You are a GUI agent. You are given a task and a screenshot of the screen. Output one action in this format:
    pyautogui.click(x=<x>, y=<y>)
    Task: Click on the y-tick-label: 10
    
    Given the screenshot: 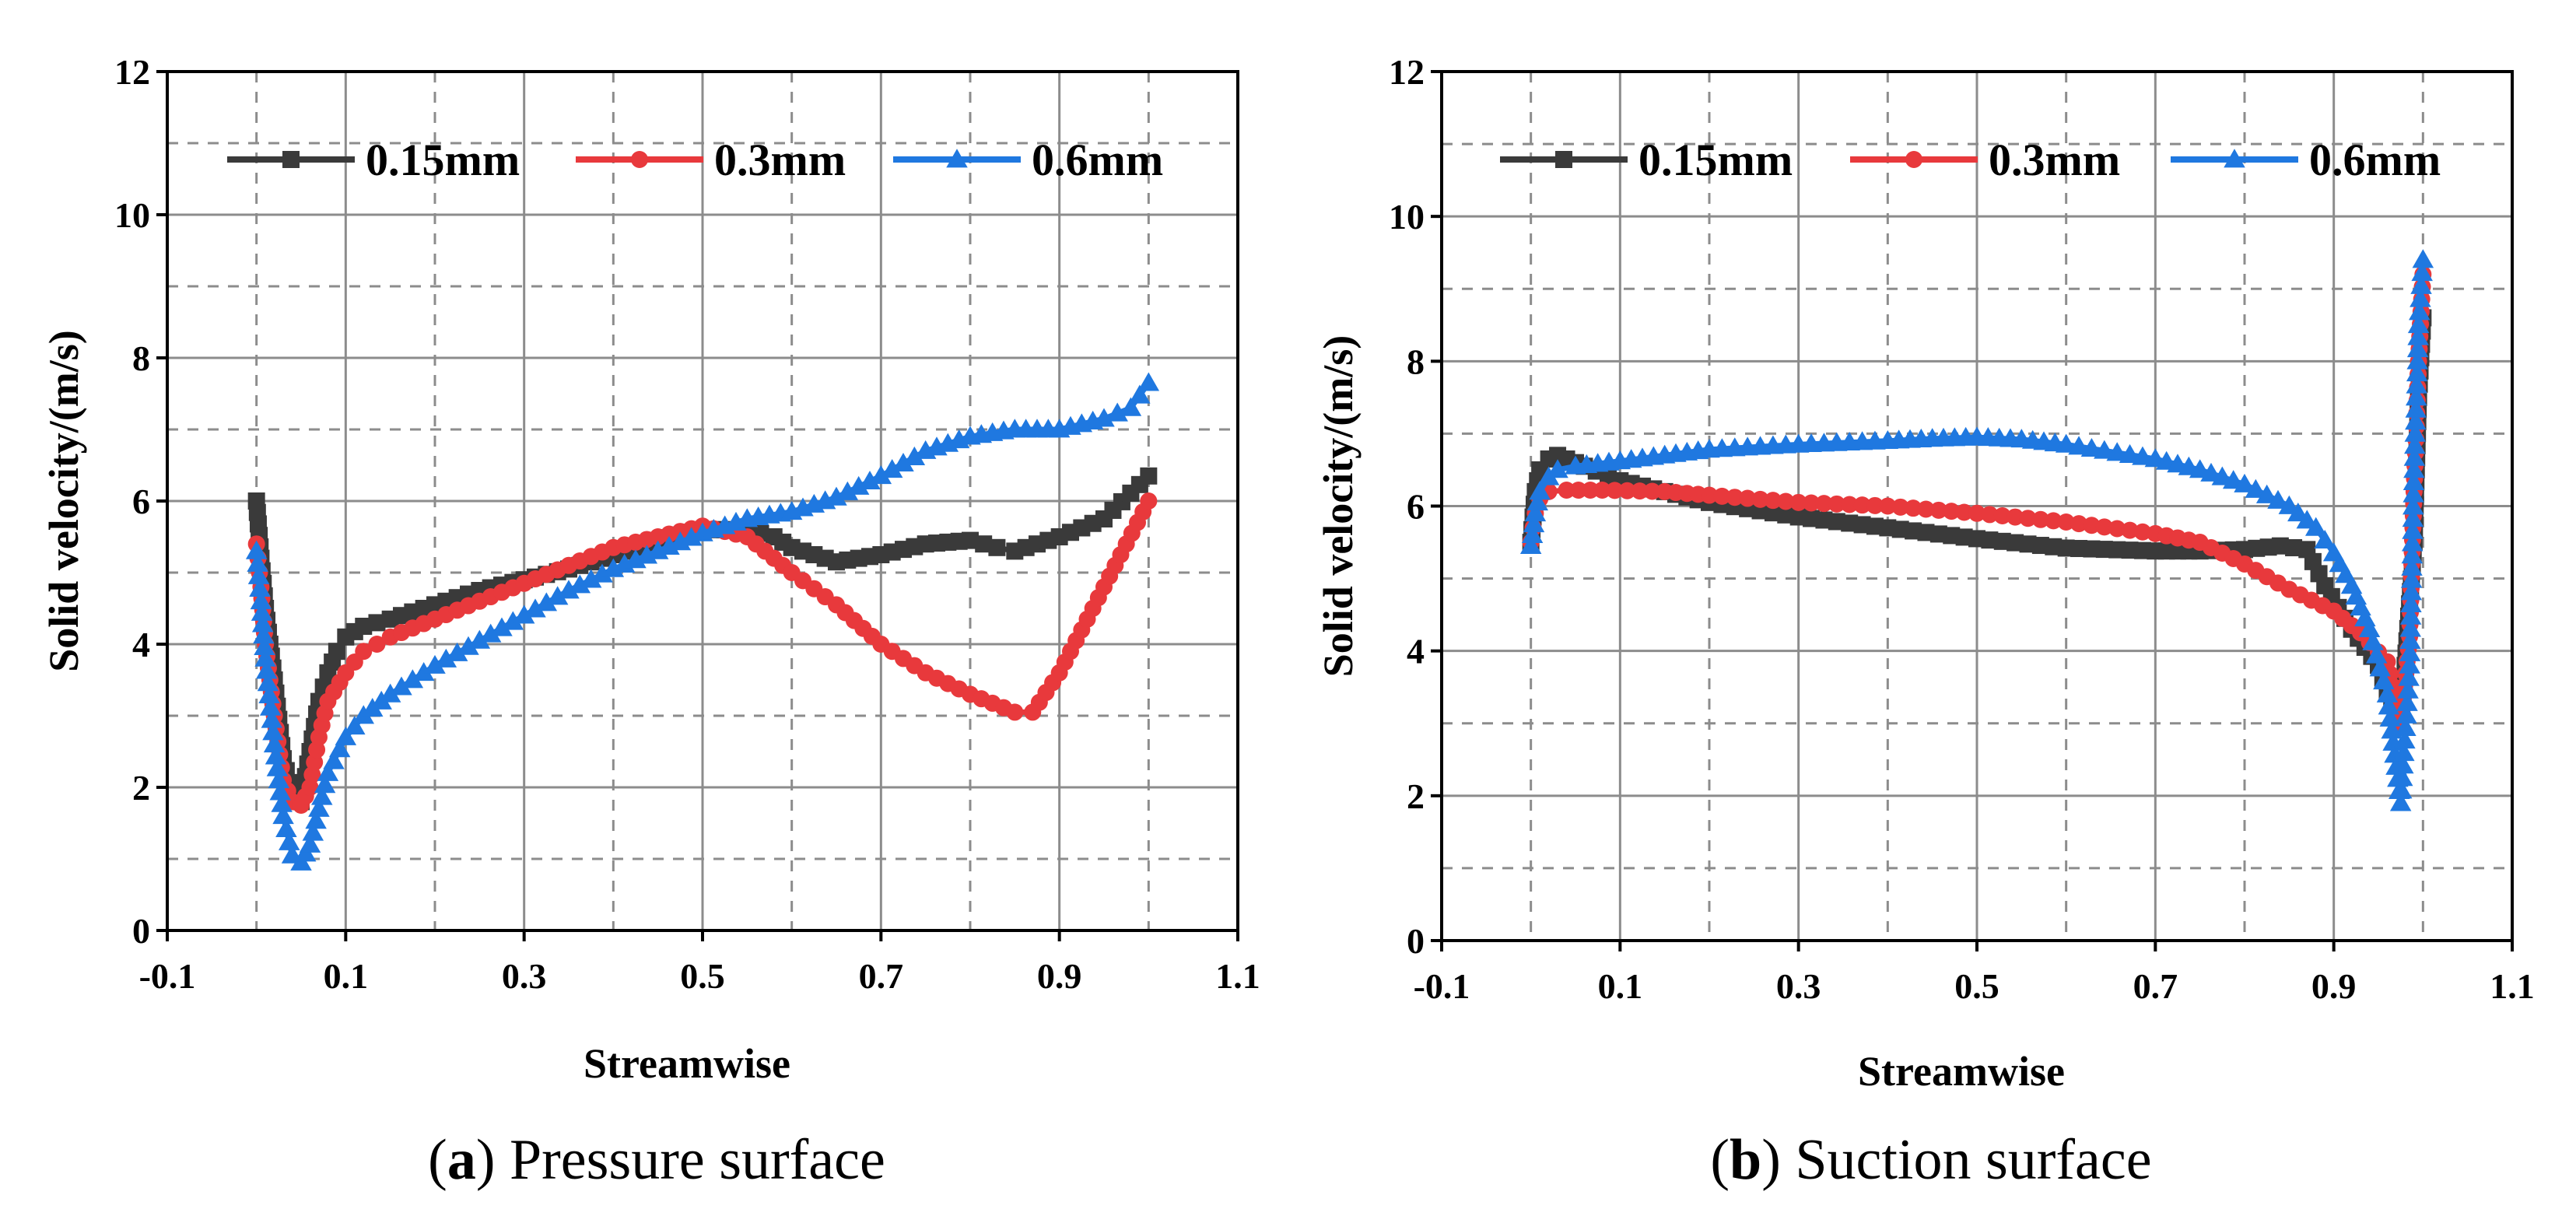 What is the action you would take?
    pyautogui.click(x=1407, y=217)
    